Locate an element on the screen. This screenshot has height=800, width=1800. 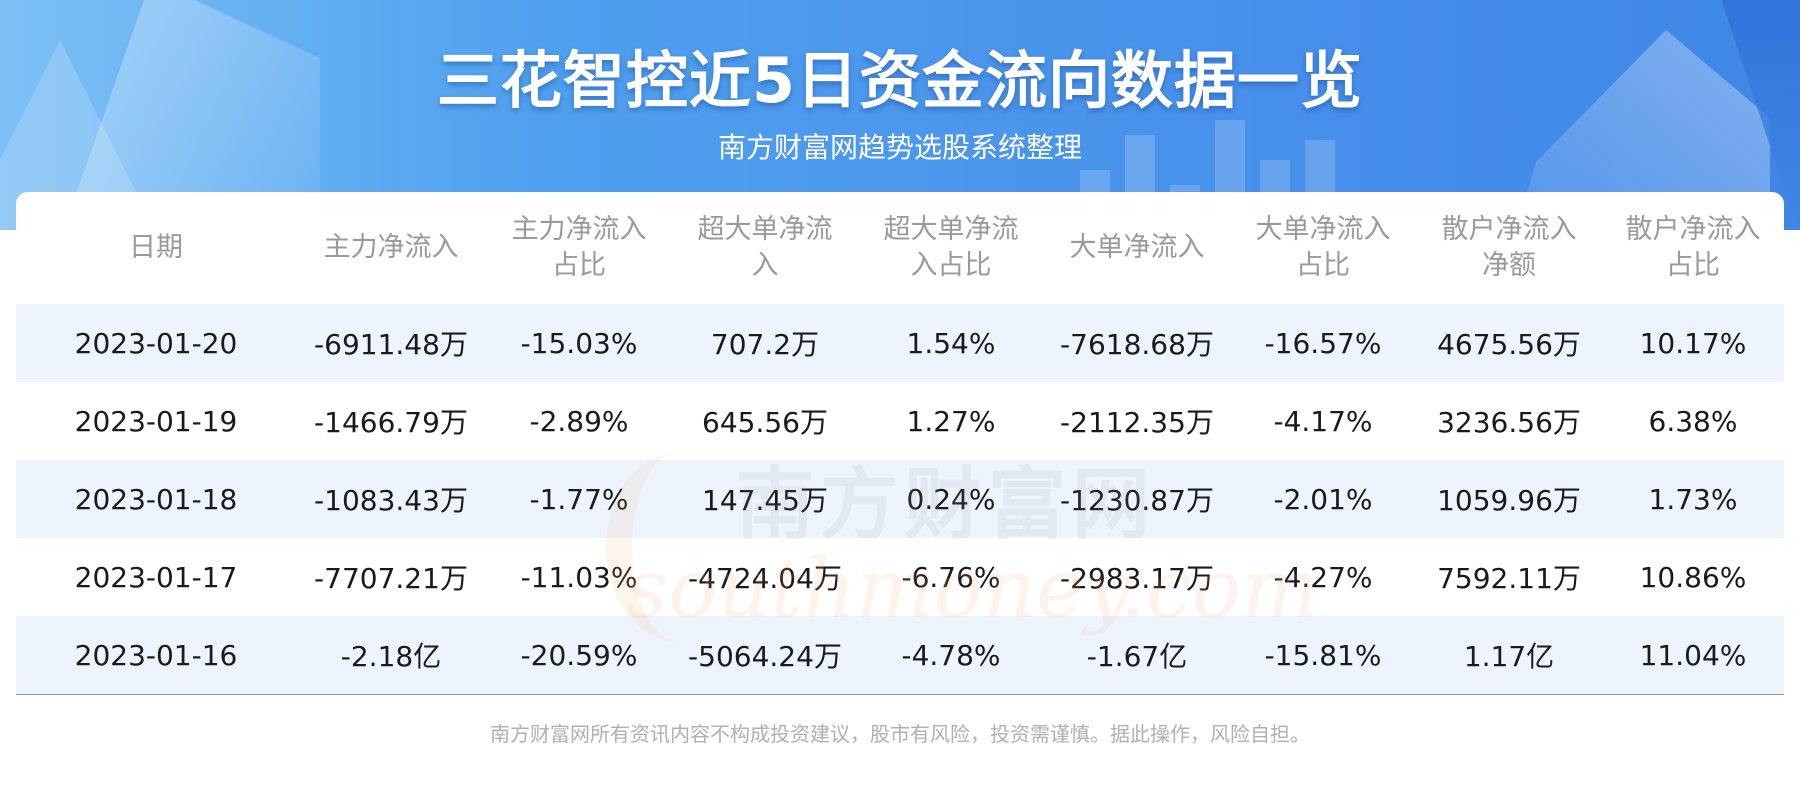
table-cell: 1.73% is located at coordinates (1693, 499).